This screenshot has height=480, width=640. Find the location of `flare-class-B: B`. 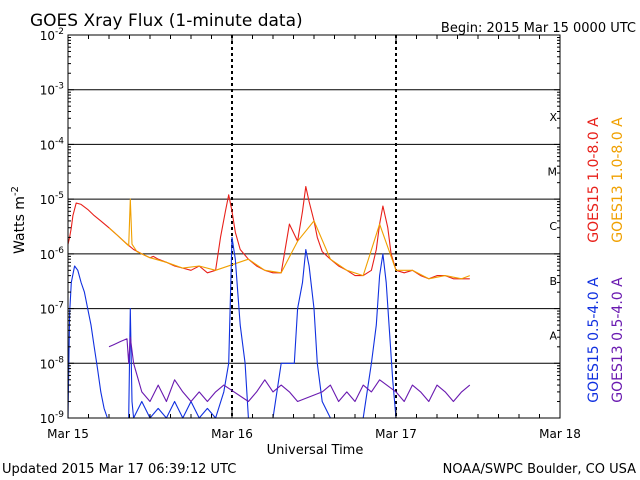

flare-class-B: B is located at coordinates (553, 281).